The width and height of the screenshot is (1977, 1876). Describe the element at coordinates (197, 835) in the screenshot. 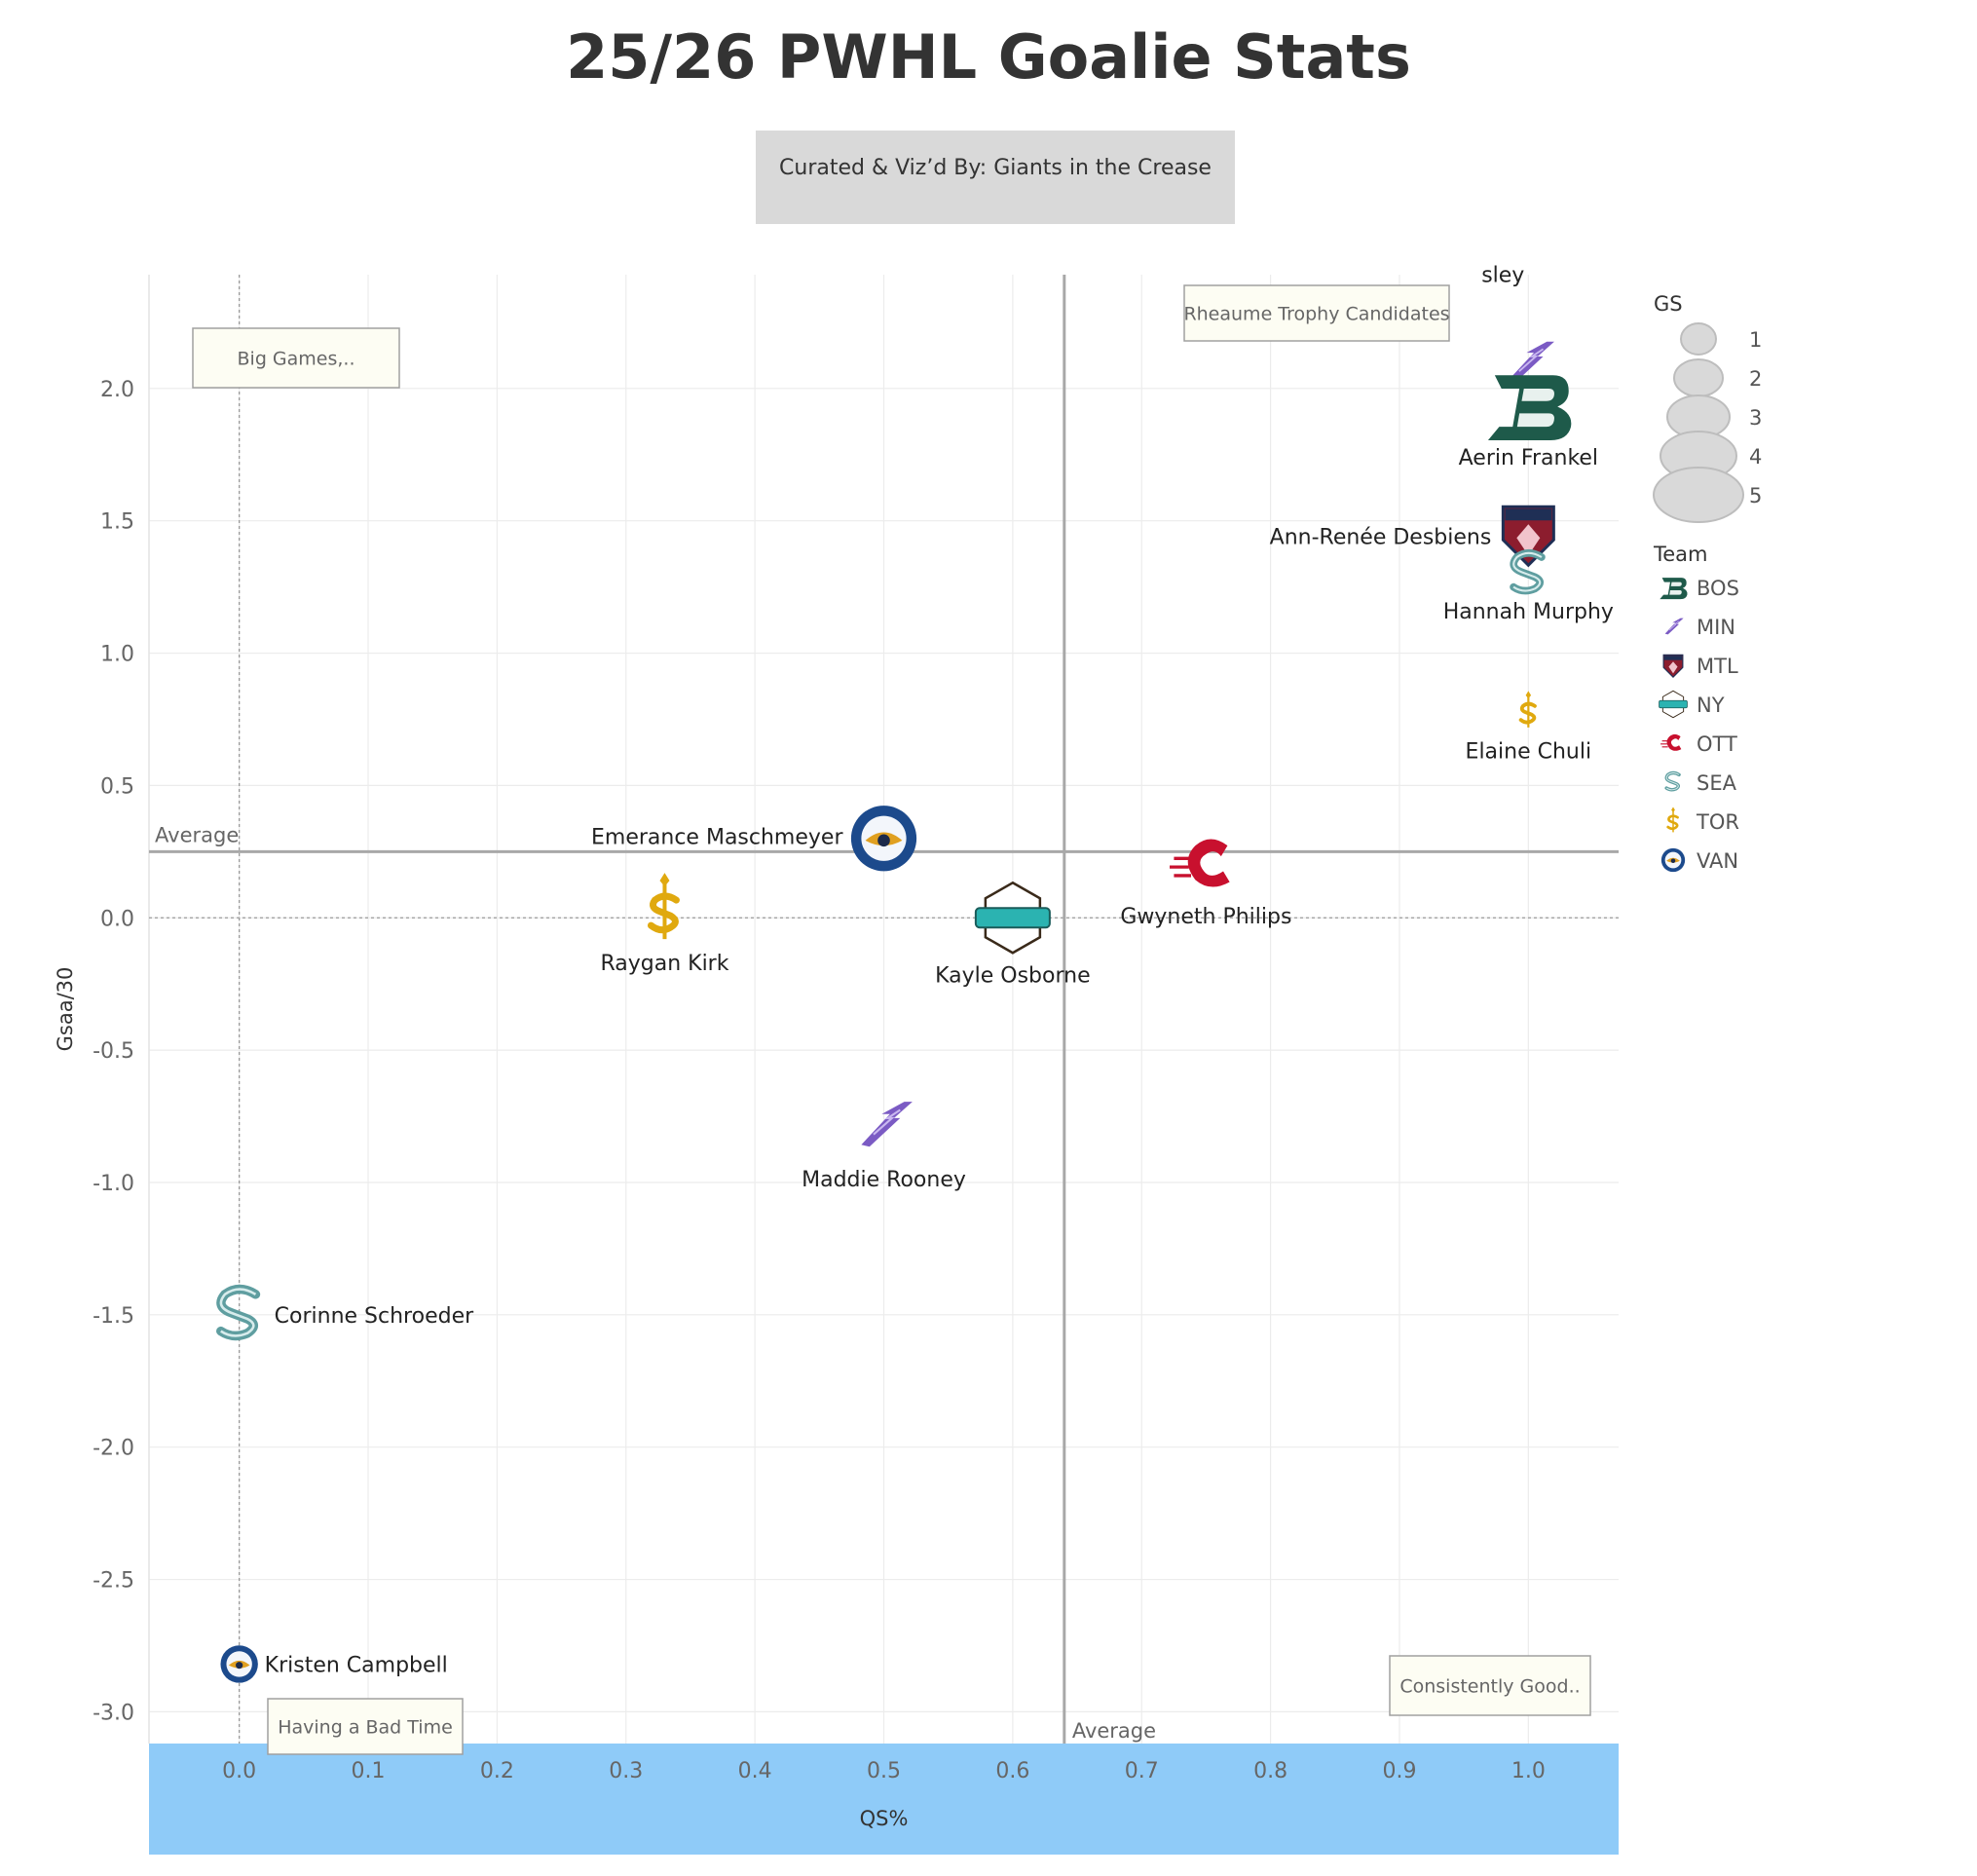

I see `reference-label-y: Average` at that location.